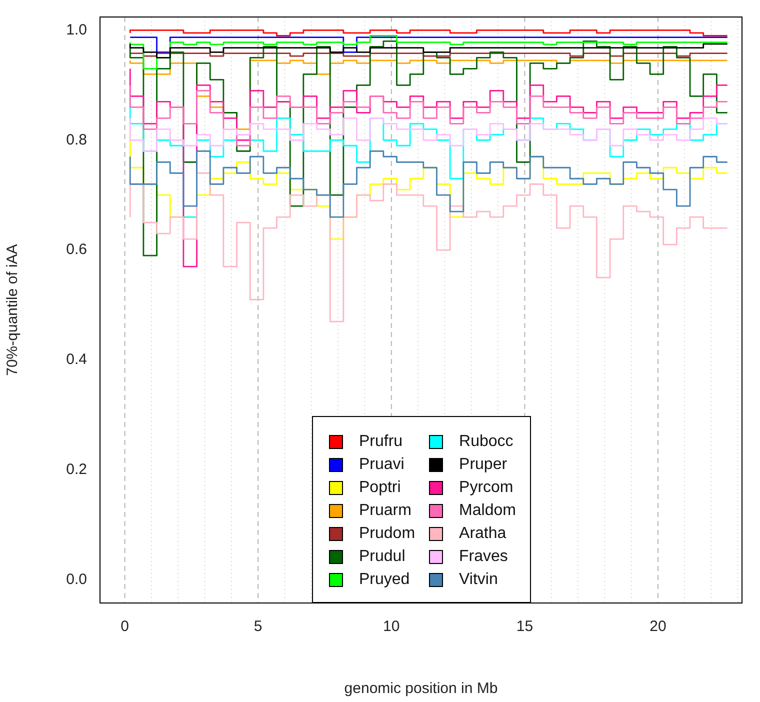  What do you see at coordinates (381, 465) in the screenshot?
I see `legend-label: Pruavi` at bounding box center [381, 465].